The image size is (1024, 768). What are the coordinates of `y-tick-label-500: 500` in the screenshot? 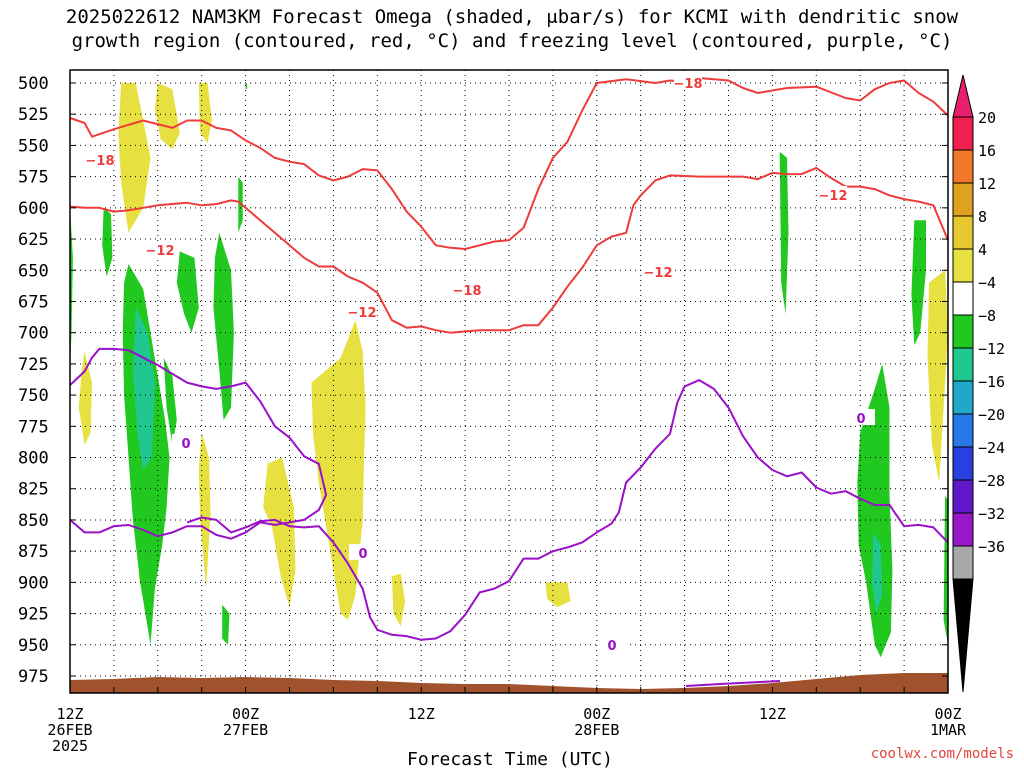 It's located at (33, 84).